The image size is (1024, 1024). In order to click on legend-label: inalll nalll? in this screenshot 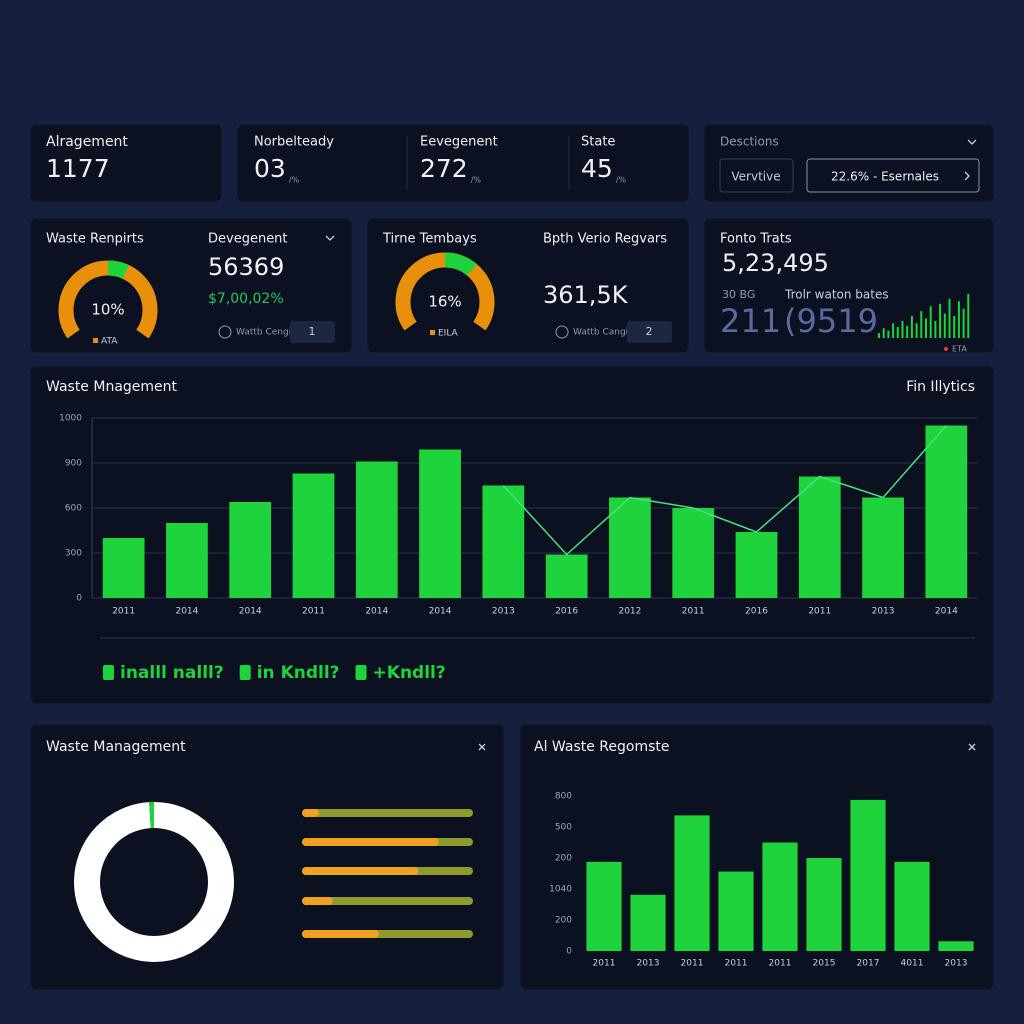, I will do `click(172, 673)`.